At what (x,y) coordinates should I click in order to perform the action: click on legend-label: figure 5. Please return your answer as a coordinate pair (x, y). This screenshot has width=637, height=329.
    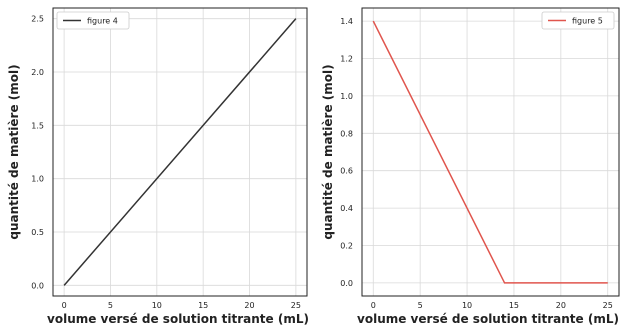
    Looking at the image, I should click on (587, 21).